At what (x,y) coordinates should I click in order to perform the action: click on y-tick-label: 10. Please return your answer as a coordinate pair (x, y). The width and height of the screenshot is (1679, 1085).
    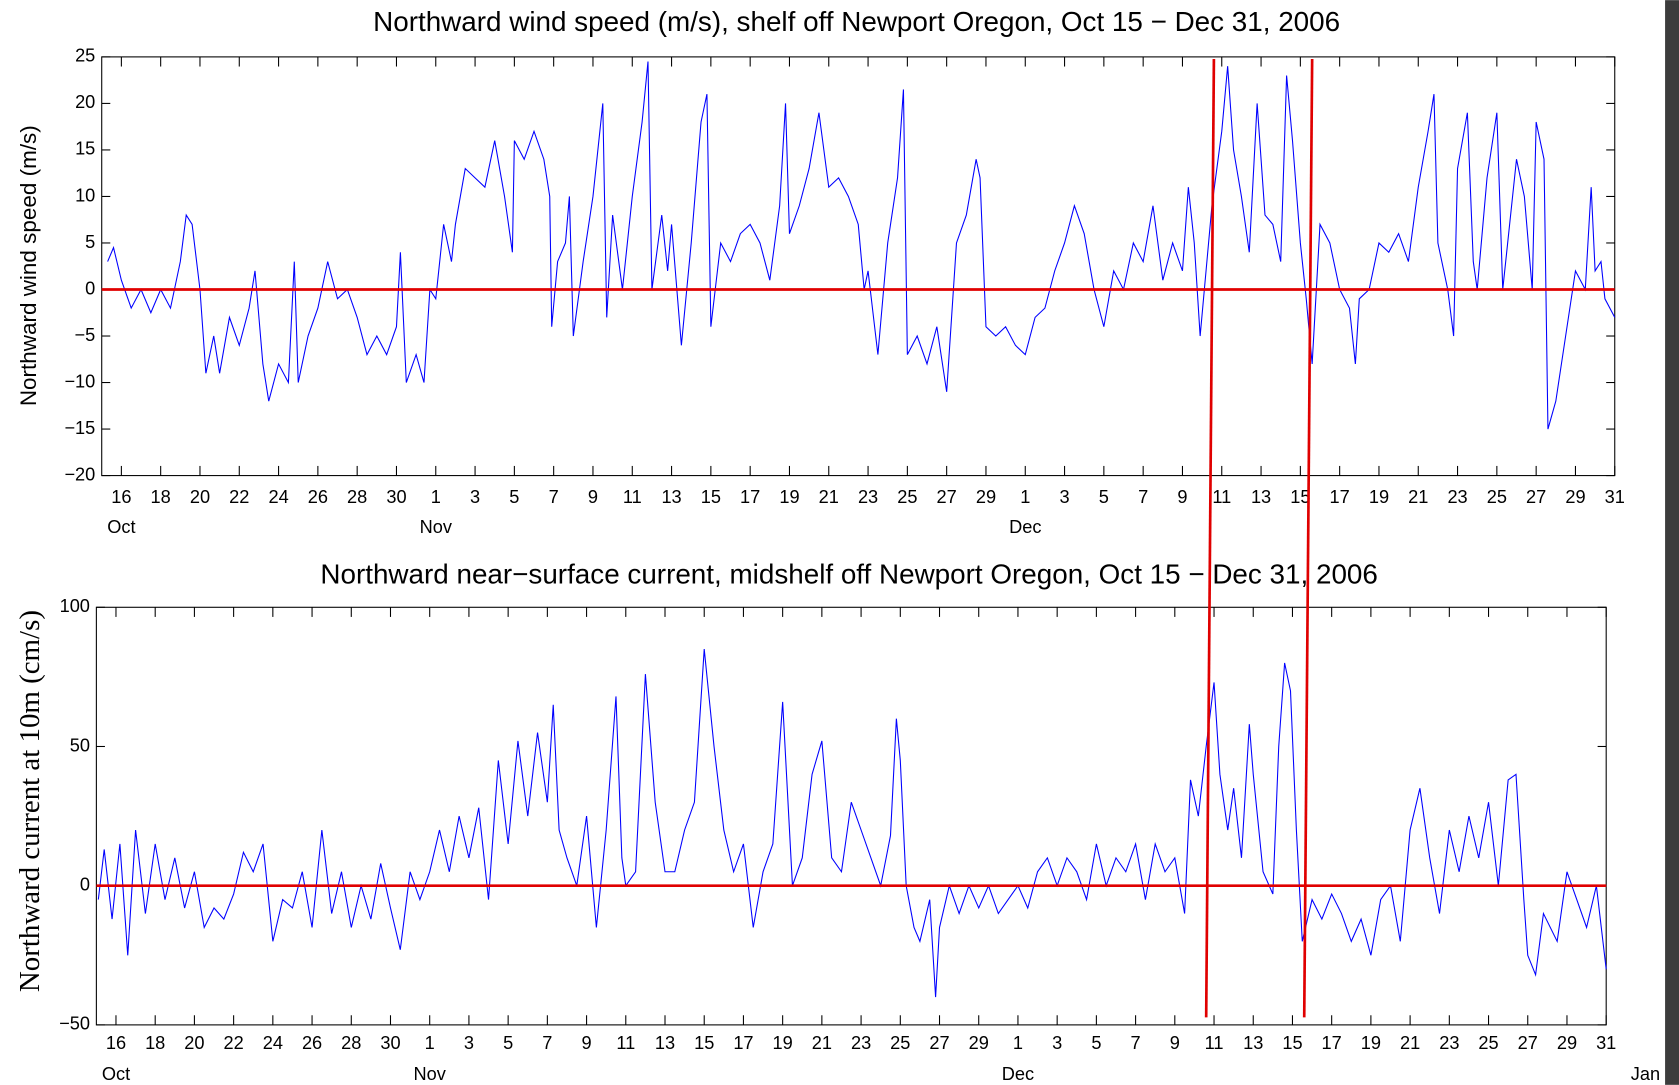
    Looking at the image, I should click on (85, 195).